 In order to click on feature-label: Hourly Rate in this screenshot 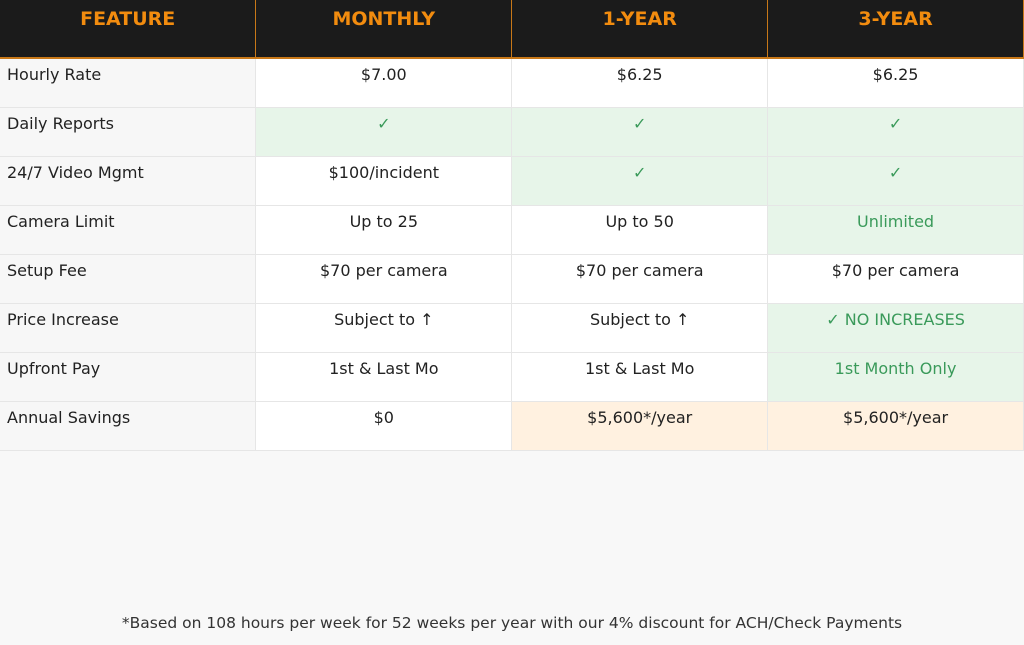, I will do `click(128, 82)`.